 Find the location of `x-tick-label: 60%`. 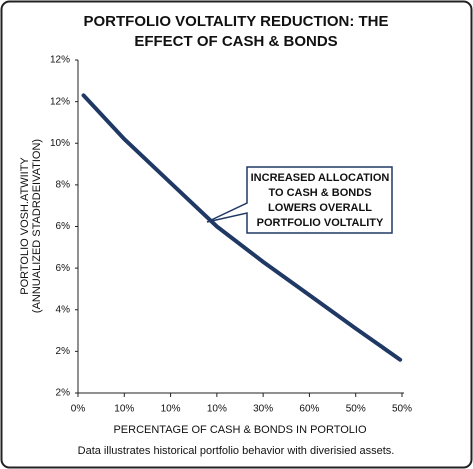

x-tick-label: 60% is located at coordinates (309, 409).